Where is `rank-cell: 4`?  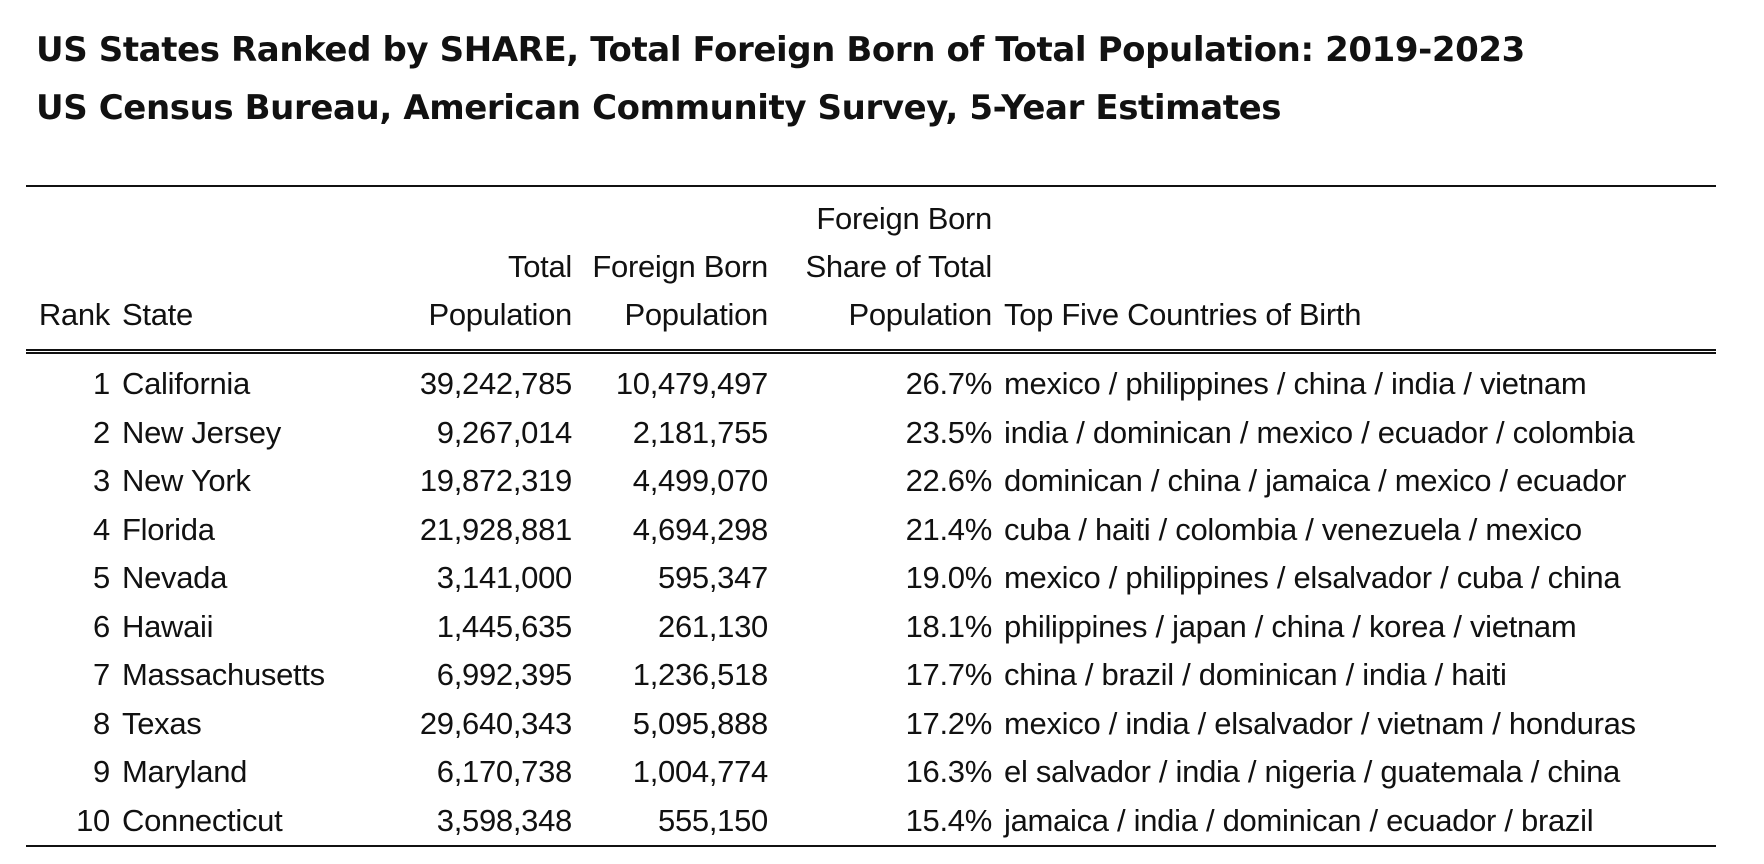
rank-cell: 4 is located at coordinates (101, 529).